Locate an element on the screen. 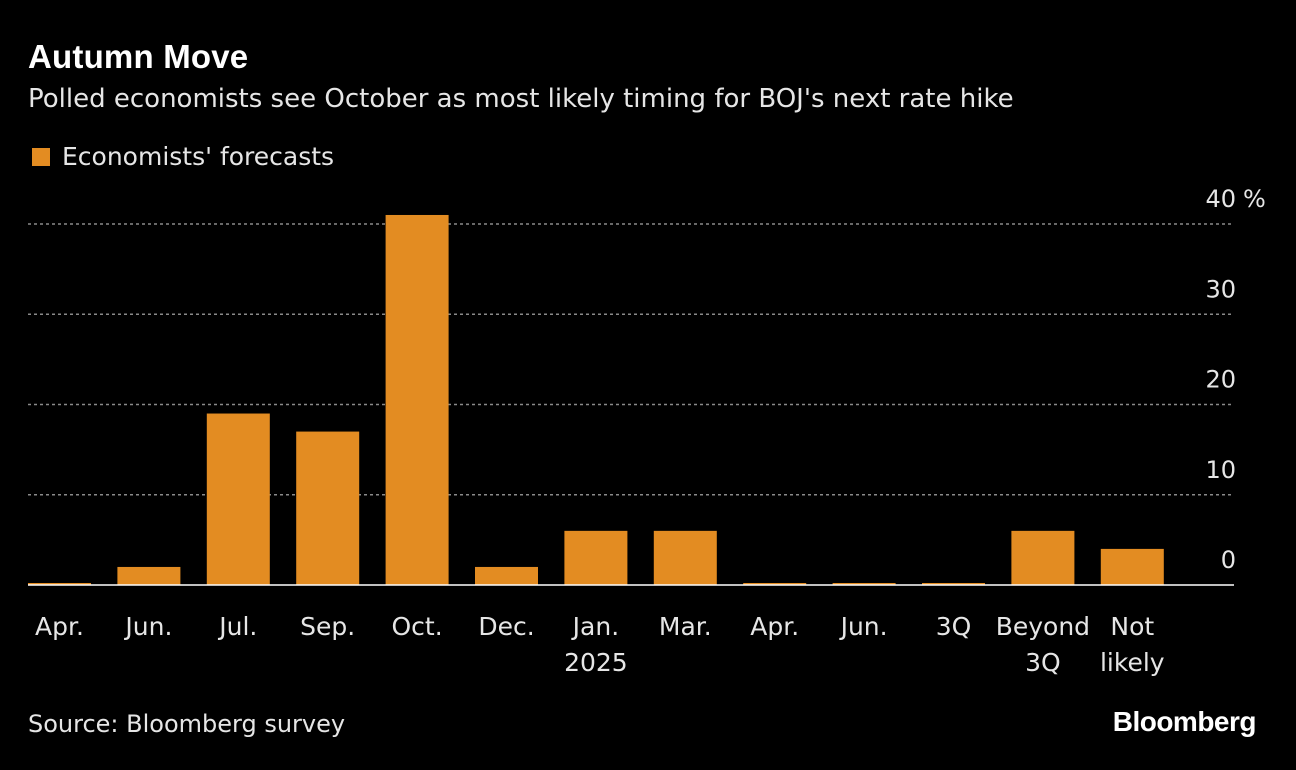 This screenshot has height=770, width=1296. x-tick-label-4: Oct. is located at coordinates (417, 626).